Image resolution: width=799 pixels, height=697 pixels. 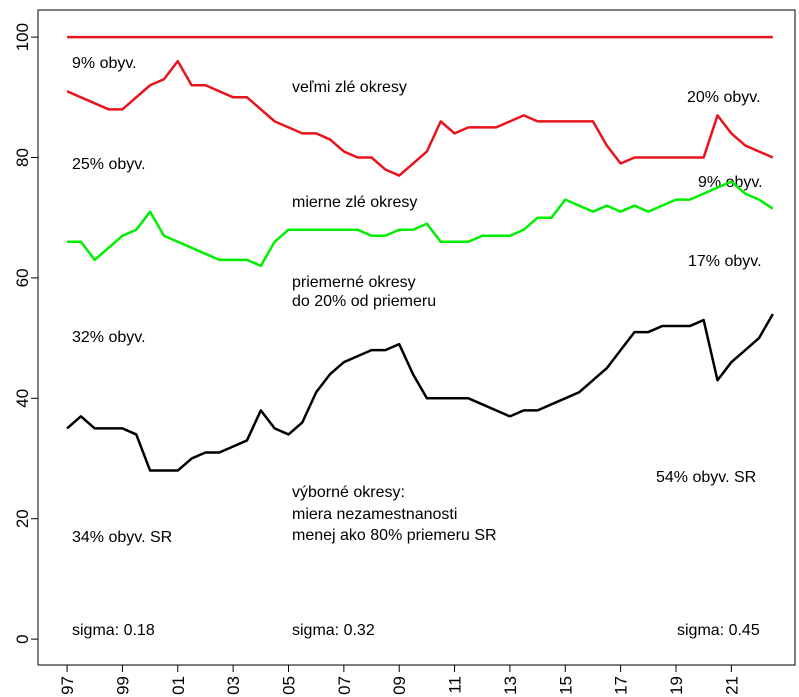 What do you see at coordinates (349, 87) in the screenshot?
I see `annotation: veľmi zlé okresy` at bounding box center [349, 87].